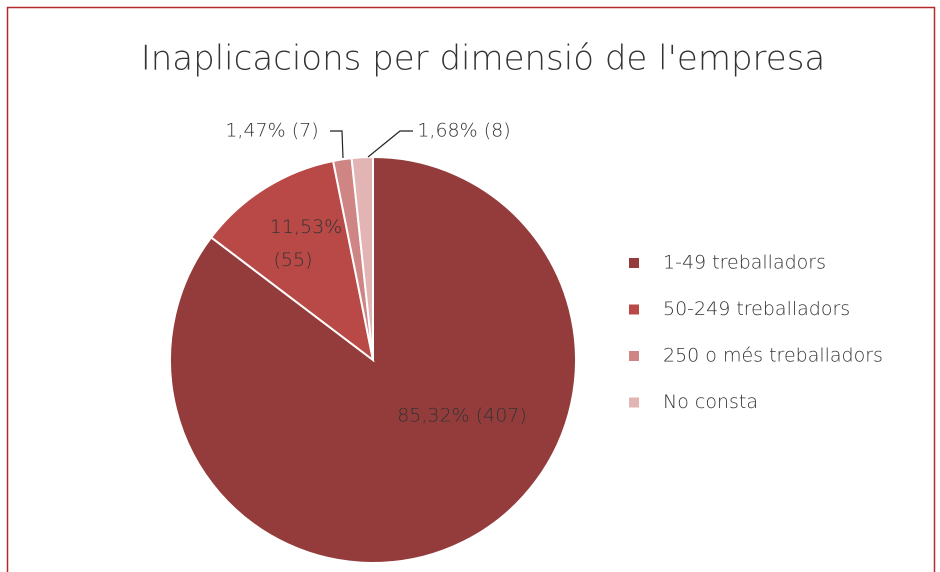  I want to click on data-label: 1,68% (8), so click(463, 131).